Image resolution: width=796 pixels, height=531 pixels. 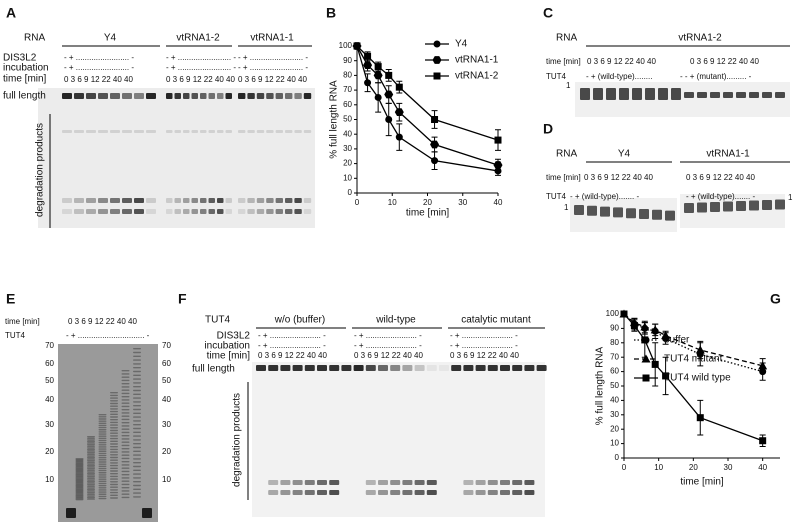 I want to click on full-length-label: full length, so click(x=213, y=369).